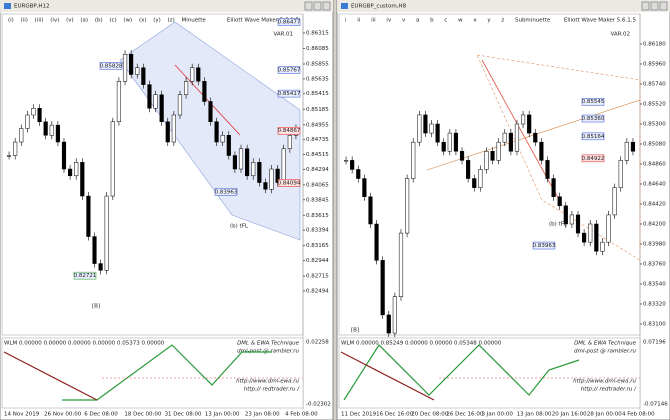  Describe the element at coordinates (359, 415) in the screenshot. I see `date-label: 11 Dec 2019` at that location.